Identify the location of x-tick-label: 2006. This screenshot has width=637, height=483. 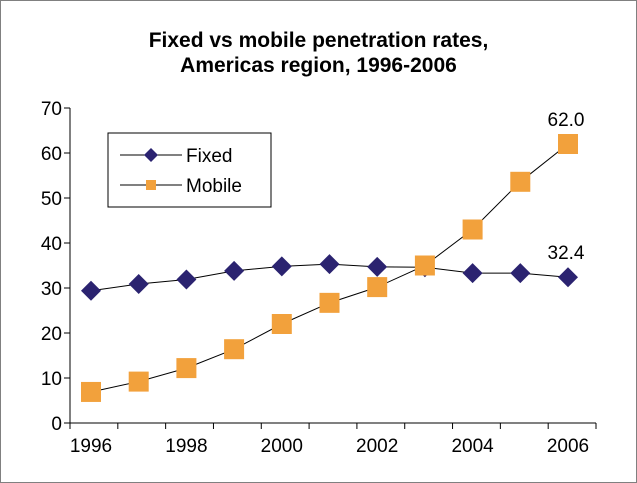
(568, 446).